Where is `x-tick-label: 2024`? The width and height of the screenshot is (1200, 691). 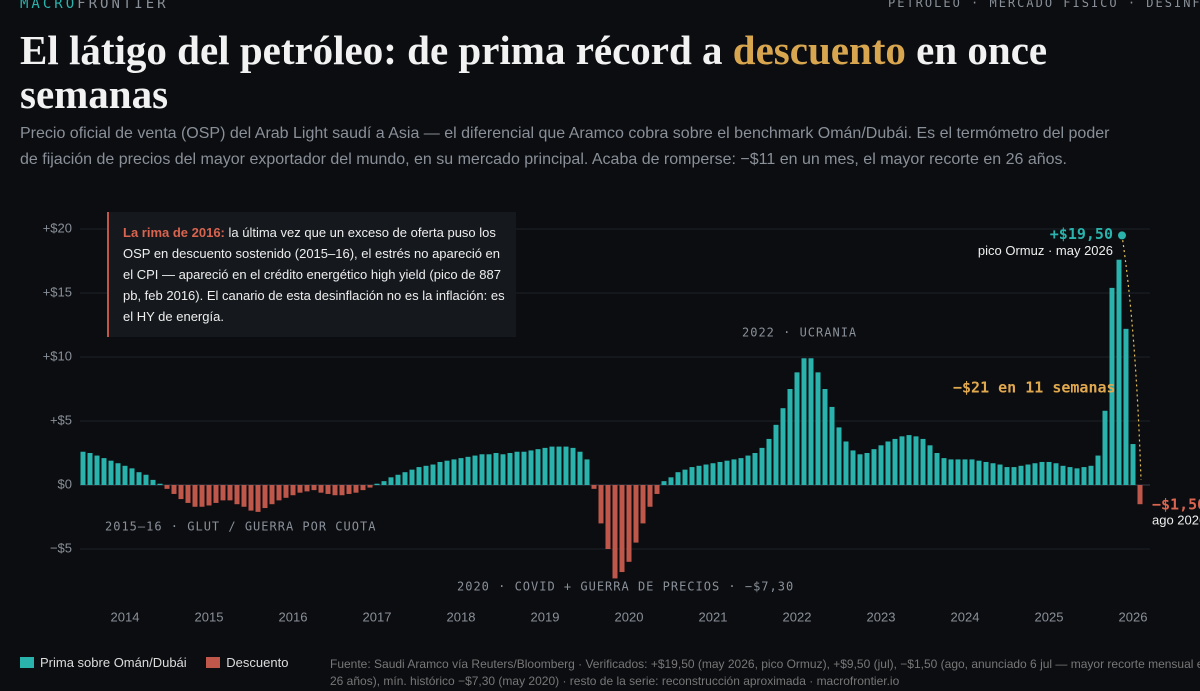 x-tick-label: 2024 is located at coordinates (965, 616).